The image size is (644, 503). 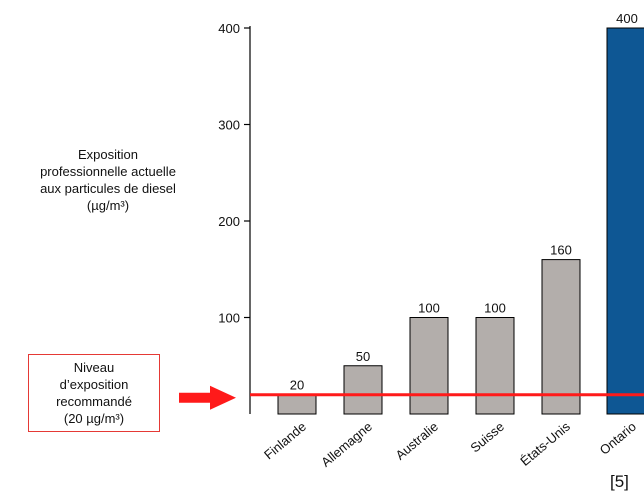 What do you see at coordinates (108, 205) in the screenshot?
I see `y-axis-label-line: (µg/m³)` at bounding box center [108, 205].